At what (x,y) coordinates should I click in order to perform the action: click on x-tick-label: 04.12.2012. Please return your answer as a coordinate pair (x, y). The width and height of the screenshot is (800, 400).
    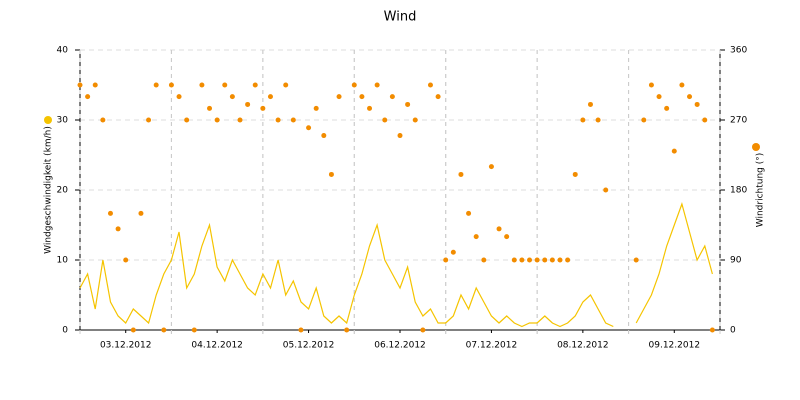
    Looking at the image, I should click on (217, 346).